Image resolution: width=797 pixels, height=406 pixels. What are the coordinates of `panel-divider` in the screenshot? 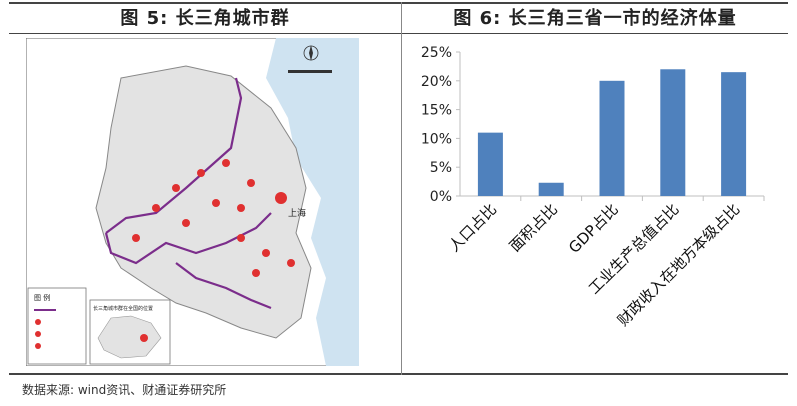 It's located at (401, 188).